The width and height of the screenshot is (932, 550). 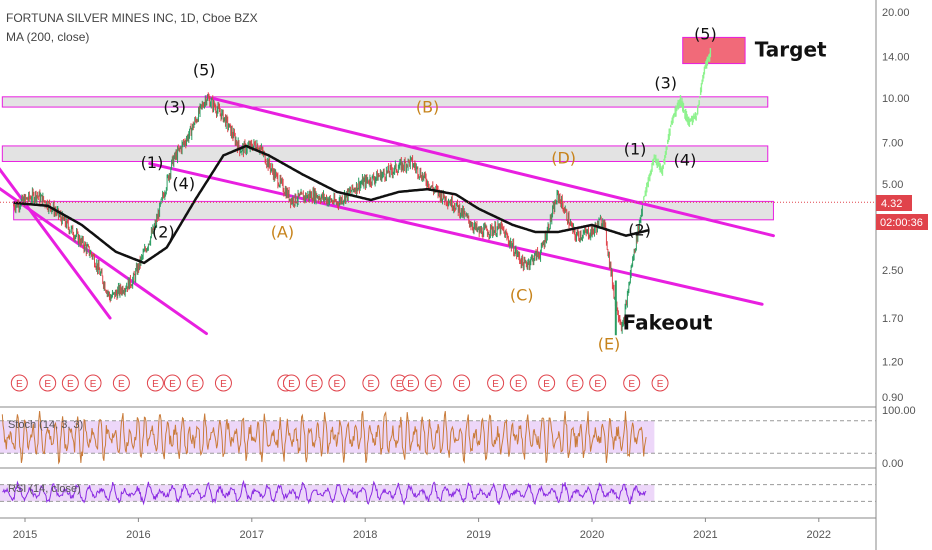 I want to click on earnings-marker-4: E, so click(x=121, y=383).